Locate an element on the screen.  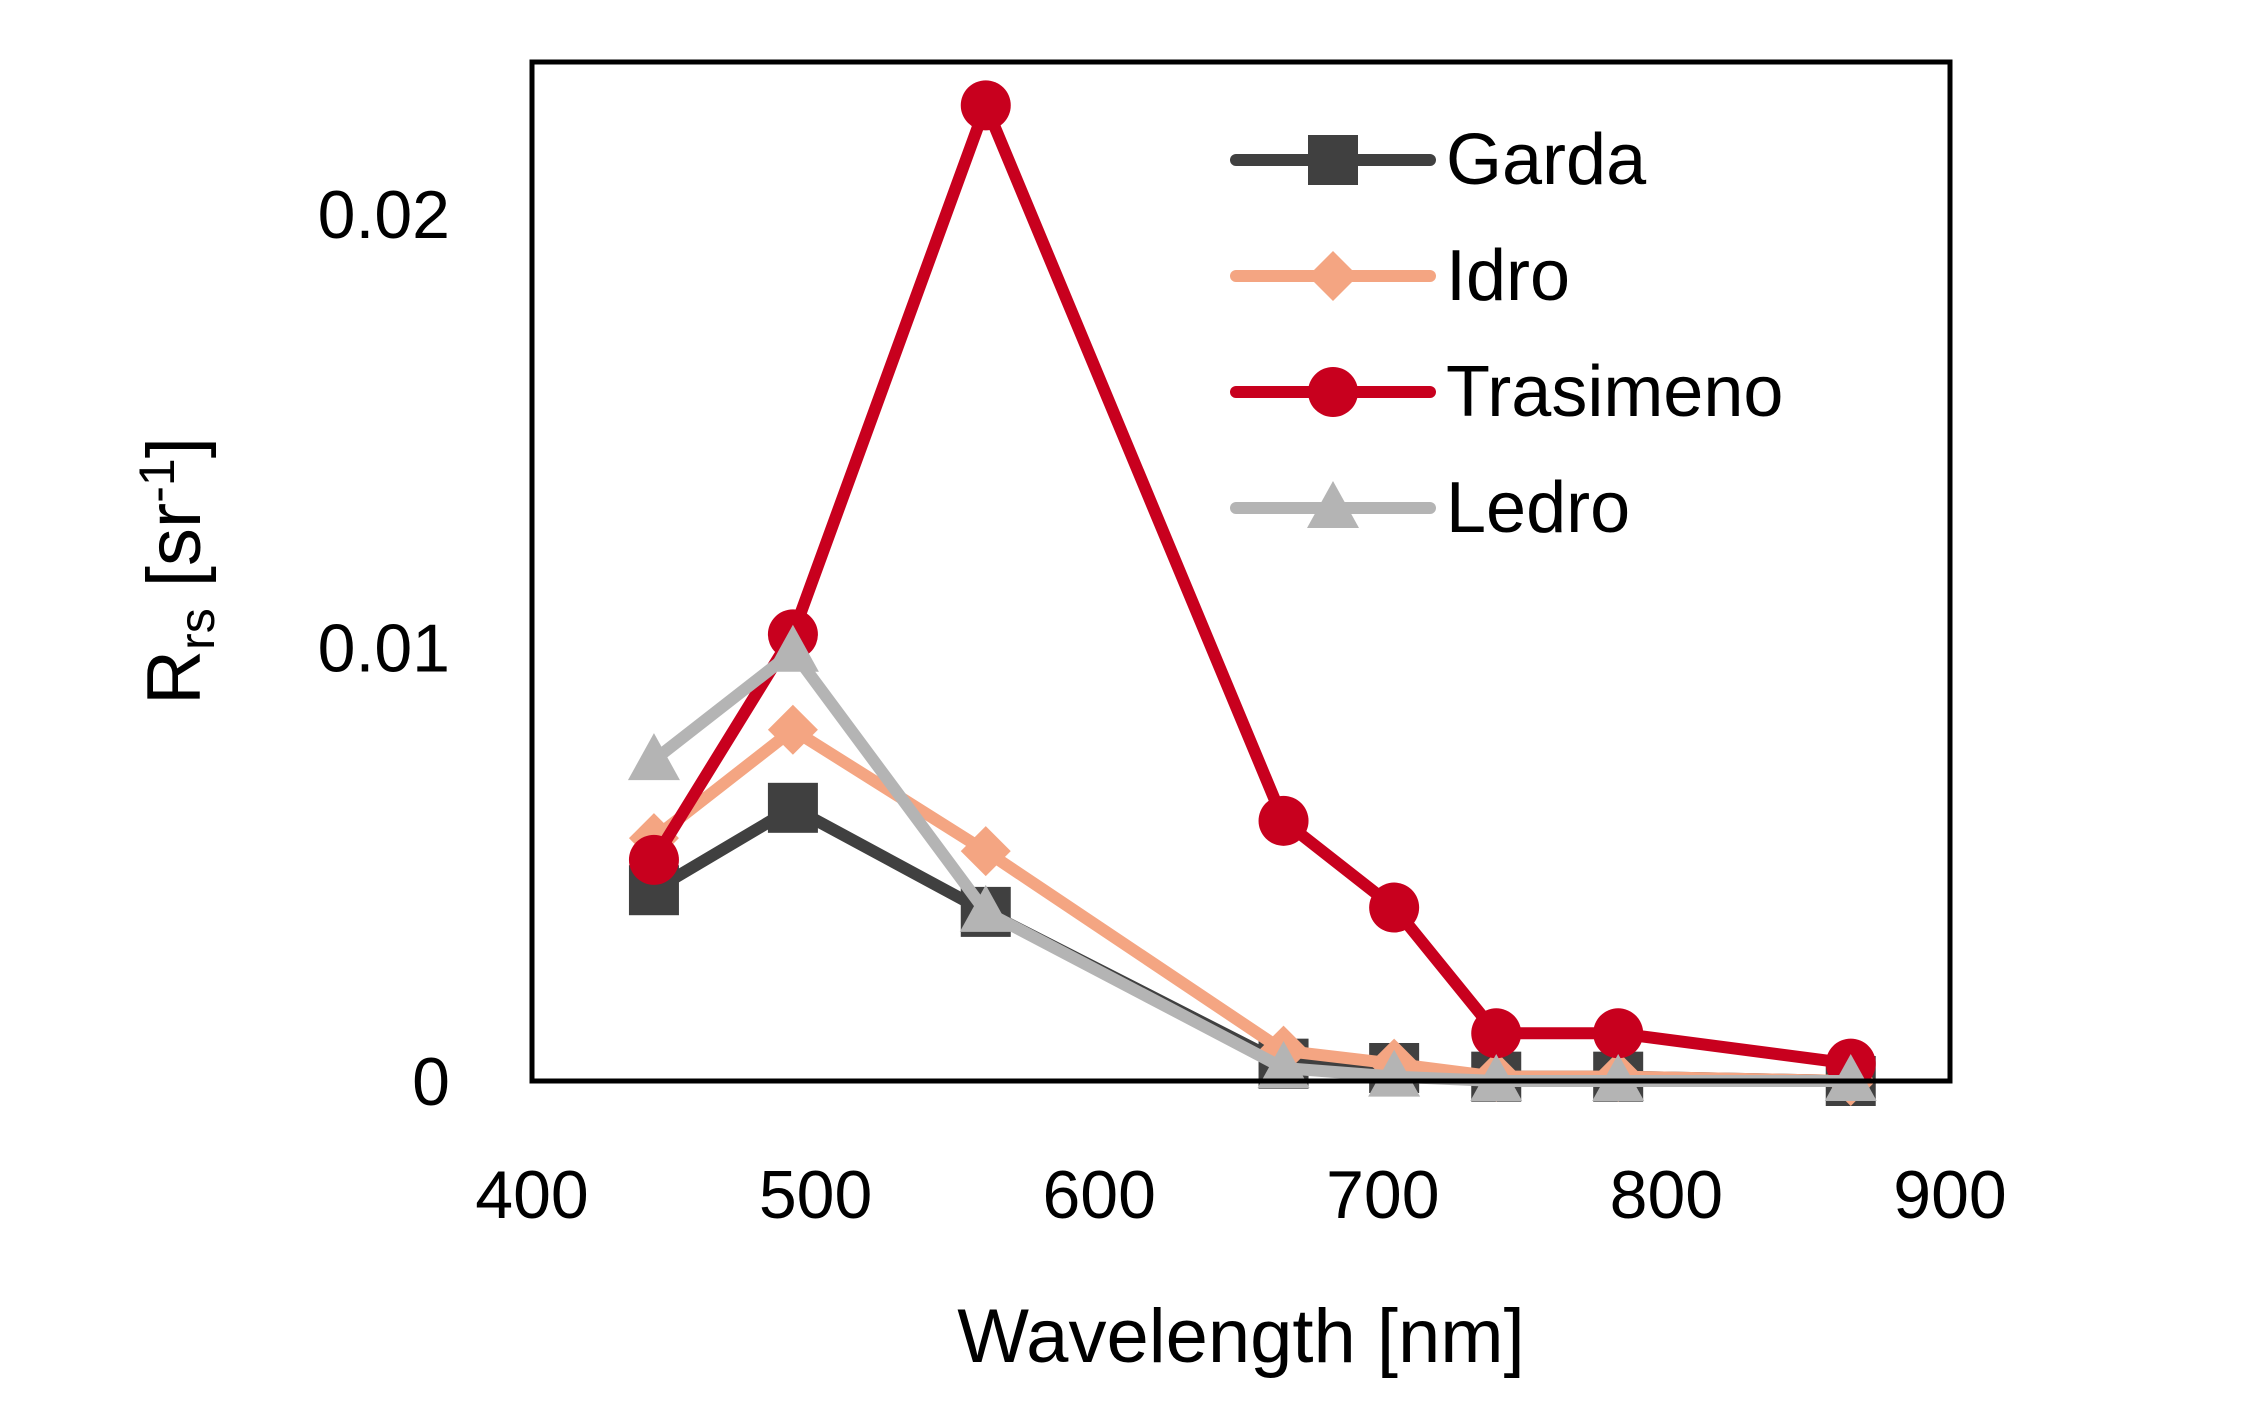
x-tick-label: 600 is located at coordinates (1098, 1195).